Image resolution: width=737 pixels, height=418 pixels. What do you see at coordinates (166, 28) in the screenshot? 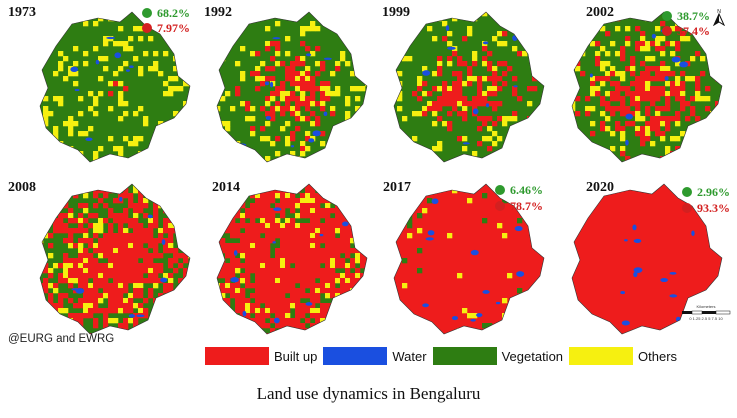
I see `builtup-stat-1973: 7.97%` at bounding box center [166, 28].